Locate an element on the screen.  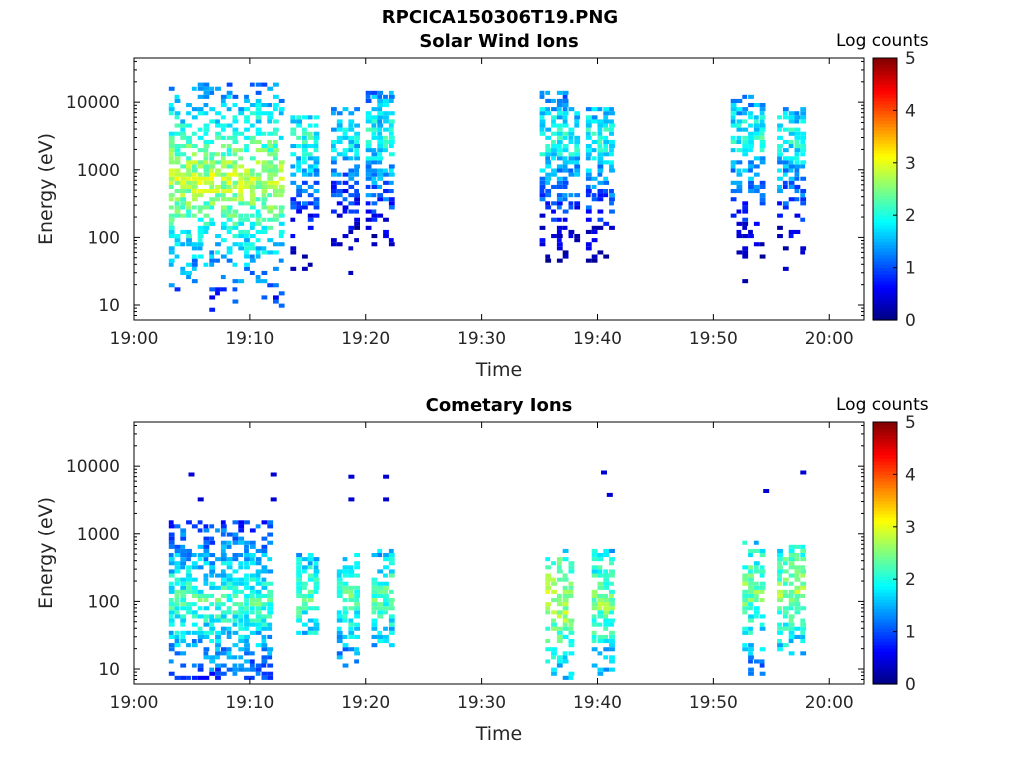
colorbar-tick-label: 0 is located at coordinates (910, 685).